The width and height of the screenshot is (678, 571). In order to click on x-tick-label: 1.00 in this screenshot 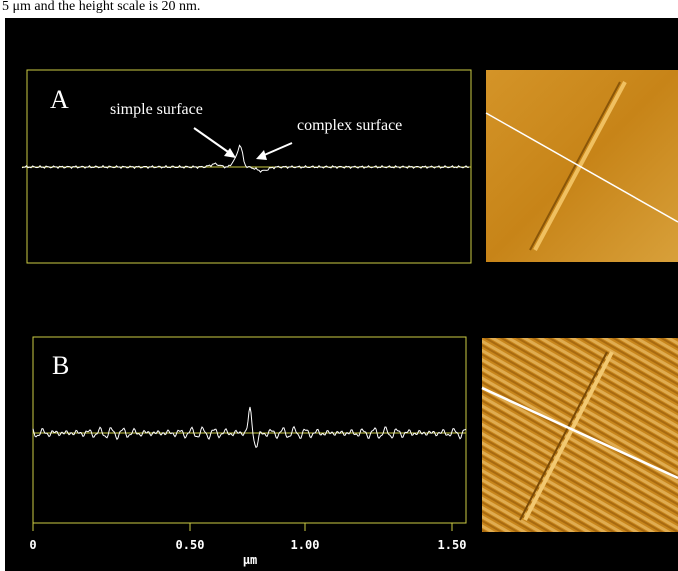, I will do `click(305, 545)`.